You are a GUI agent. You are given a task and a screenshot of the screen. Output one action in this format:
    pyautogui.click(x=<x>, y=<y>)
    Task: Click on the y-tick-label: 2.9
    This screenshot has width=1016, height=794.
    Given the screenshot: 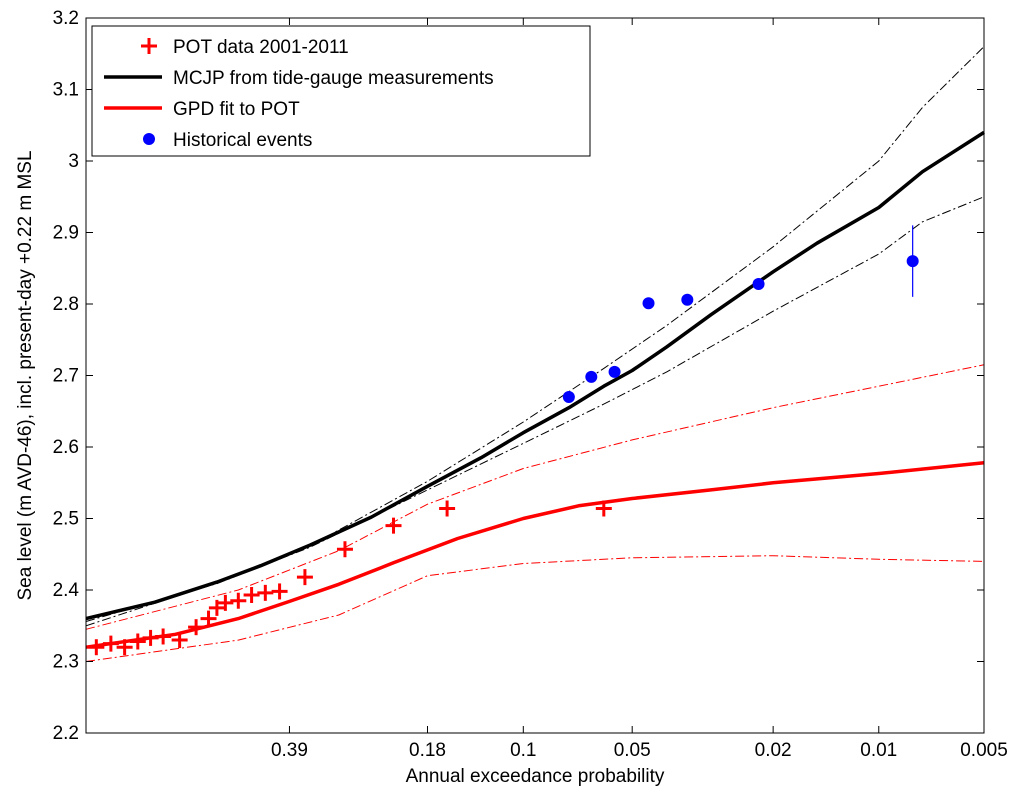 What is the action you would take?
    pyautogui.click(x=66, y=233)
    